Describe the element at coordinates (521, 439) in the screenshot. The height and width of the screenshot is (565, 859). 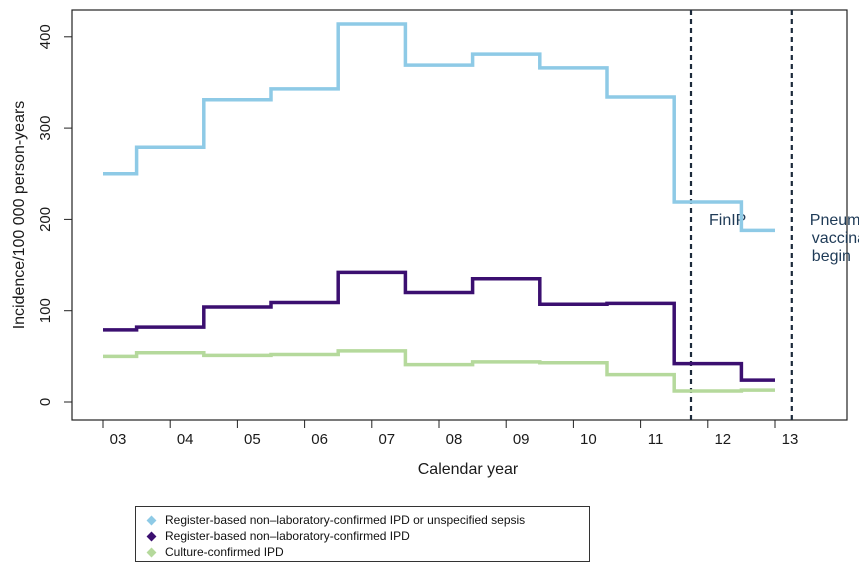
I see `x-tick-label: 09` at that location.